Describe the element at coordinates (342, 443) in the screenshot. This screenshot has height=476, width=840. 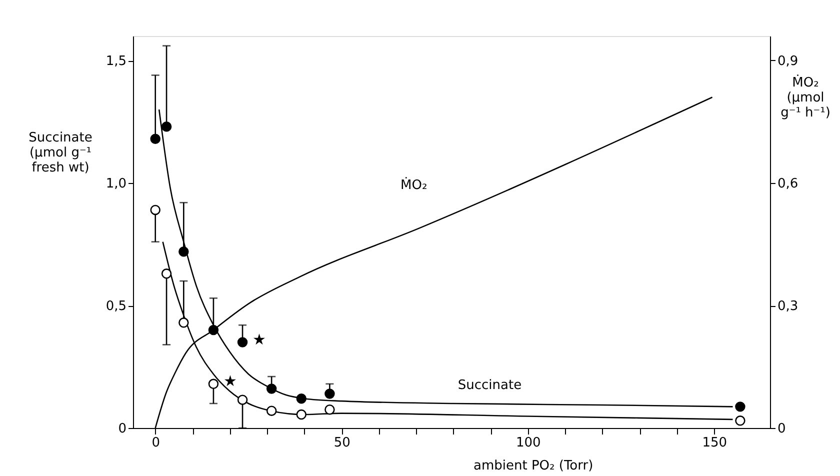
I see `x-tick-label: 50` at that location.